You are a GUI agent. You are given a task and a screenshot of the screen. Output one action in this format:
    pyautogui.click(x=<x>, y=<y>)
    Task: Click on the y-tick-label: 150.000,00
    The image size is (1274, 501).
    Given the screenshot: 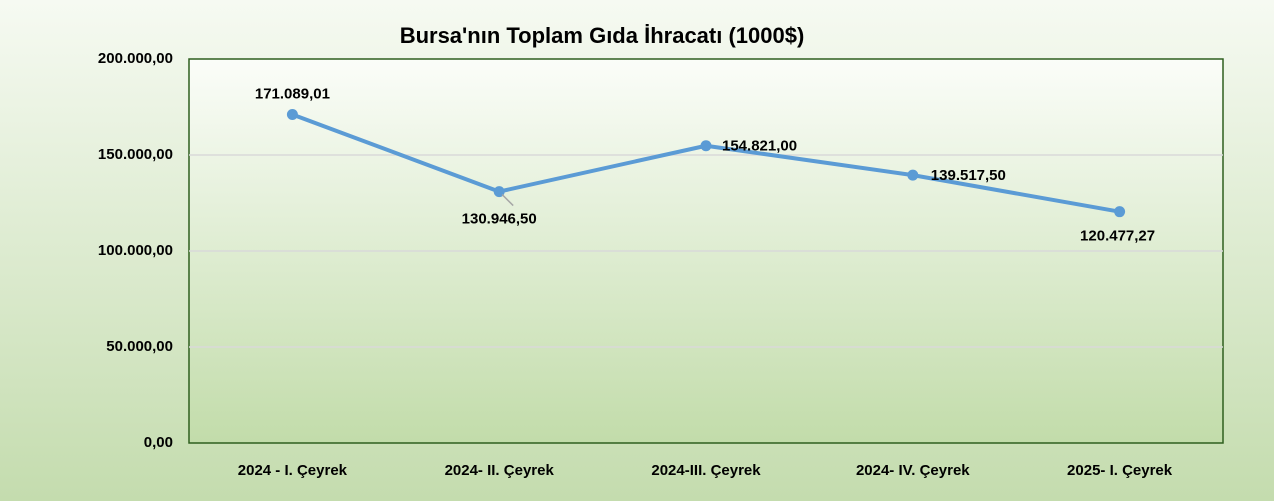 What is the action you would take?
    pyautogui.click(x=135, y=154)
    